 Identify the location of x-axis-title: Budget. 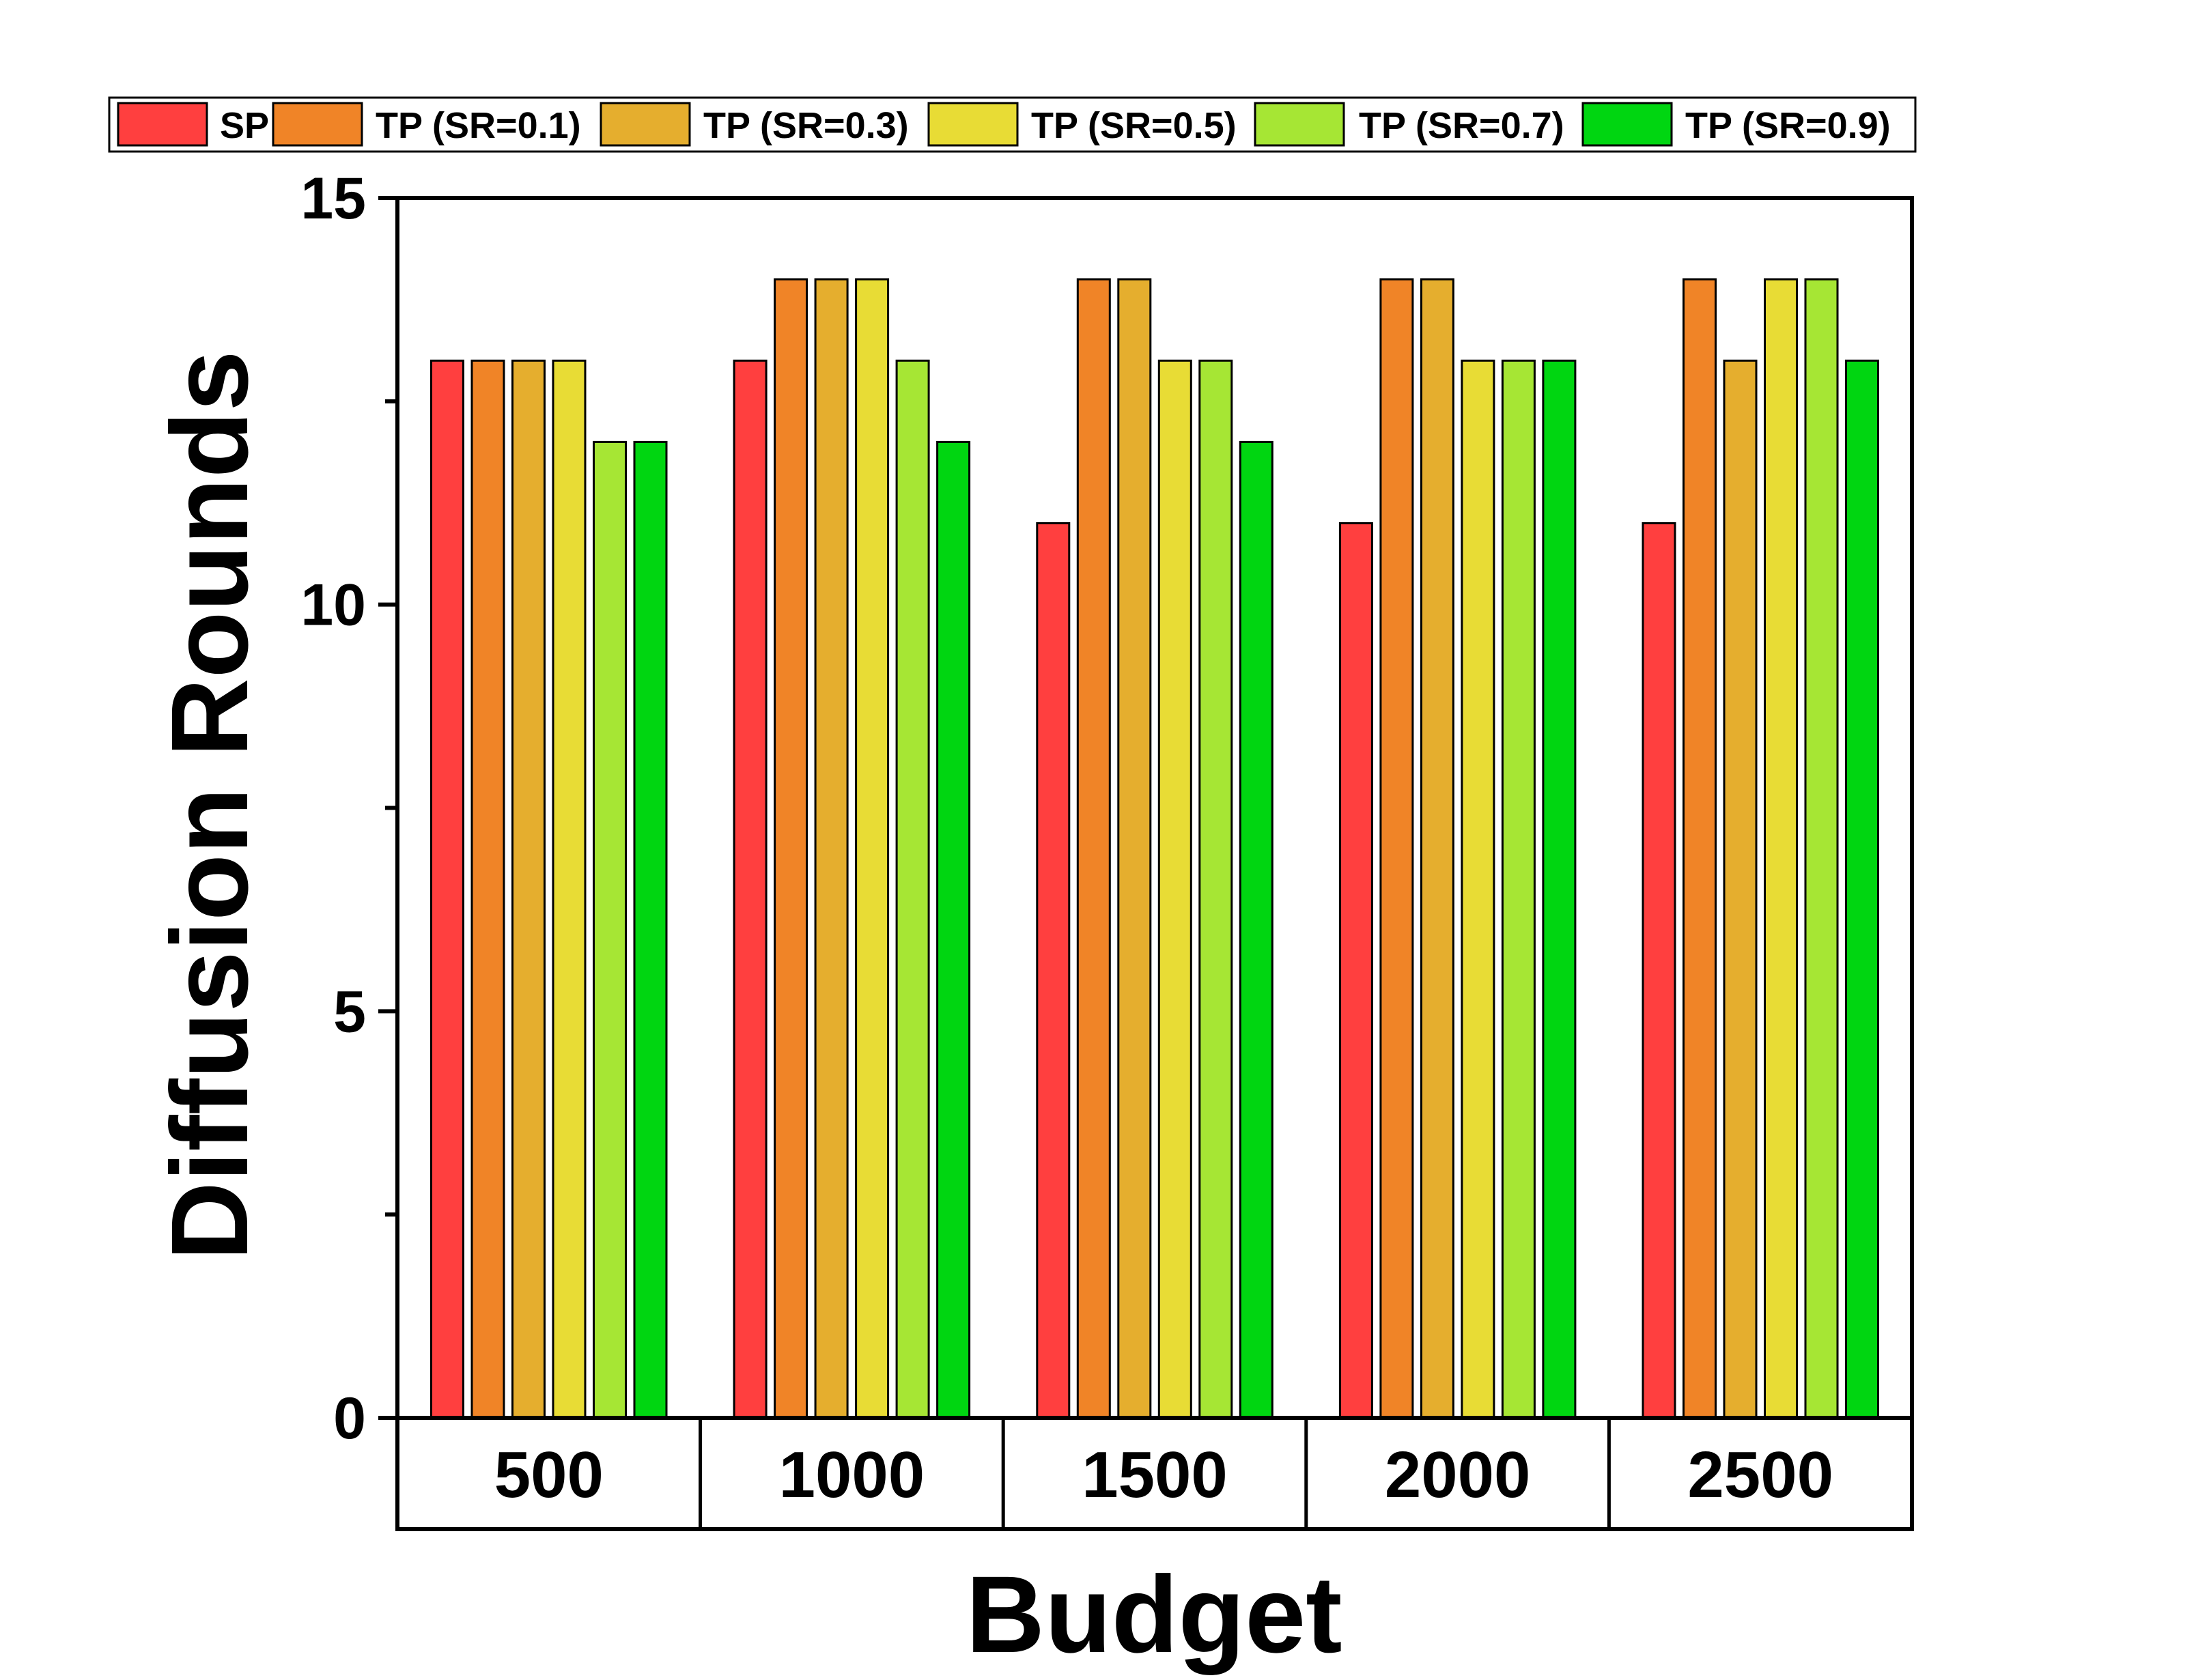
(1154, 1614).